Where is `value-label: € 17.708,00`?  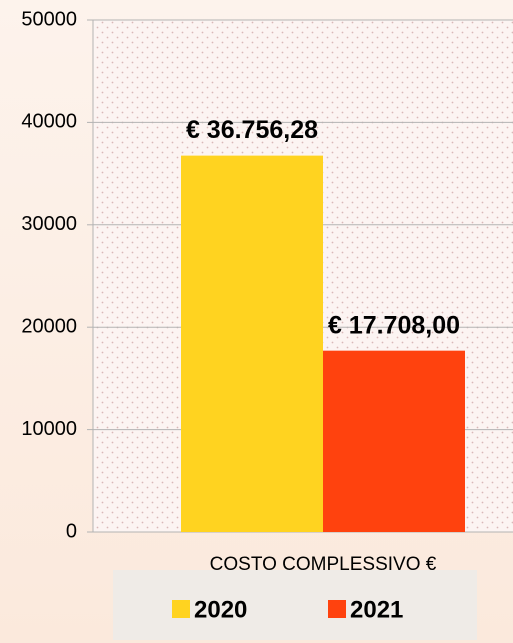 value-label: € 17.708,00 is located at coordinates (394, 325).